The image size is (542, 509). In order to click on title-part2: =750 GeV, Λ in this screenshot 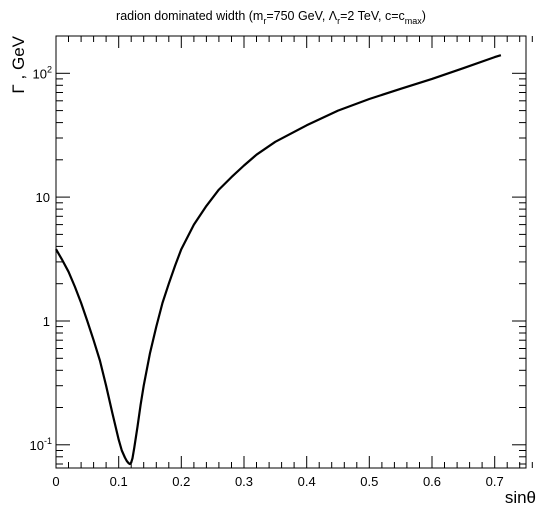, I will do `click(301, 16)`.